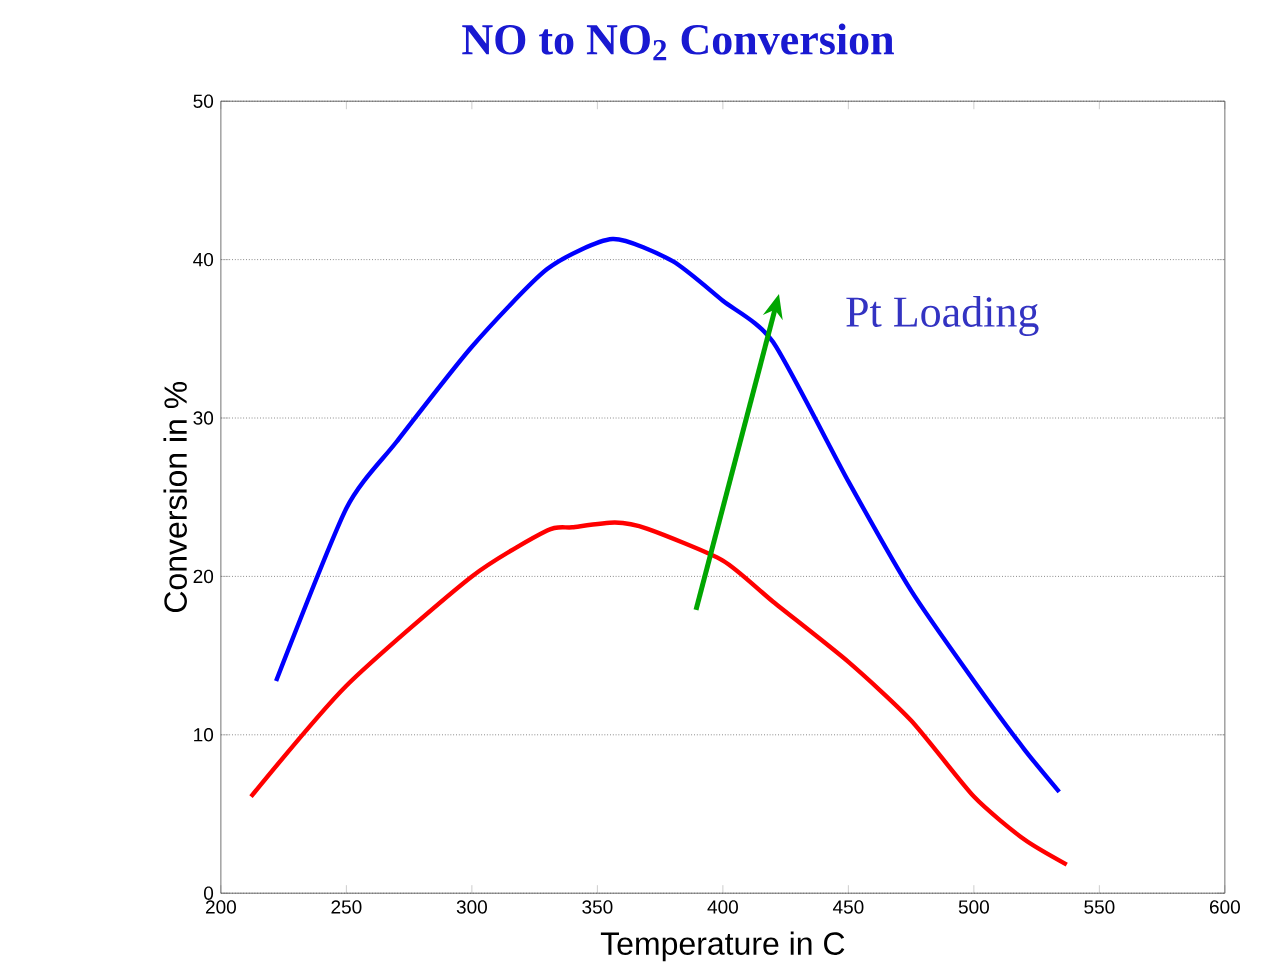 This screenshot has width=1287, height=974. Describe the element at coordinates (175, 497) in the screenshot. I see `y-axis-title: Conversion in %` at that location.